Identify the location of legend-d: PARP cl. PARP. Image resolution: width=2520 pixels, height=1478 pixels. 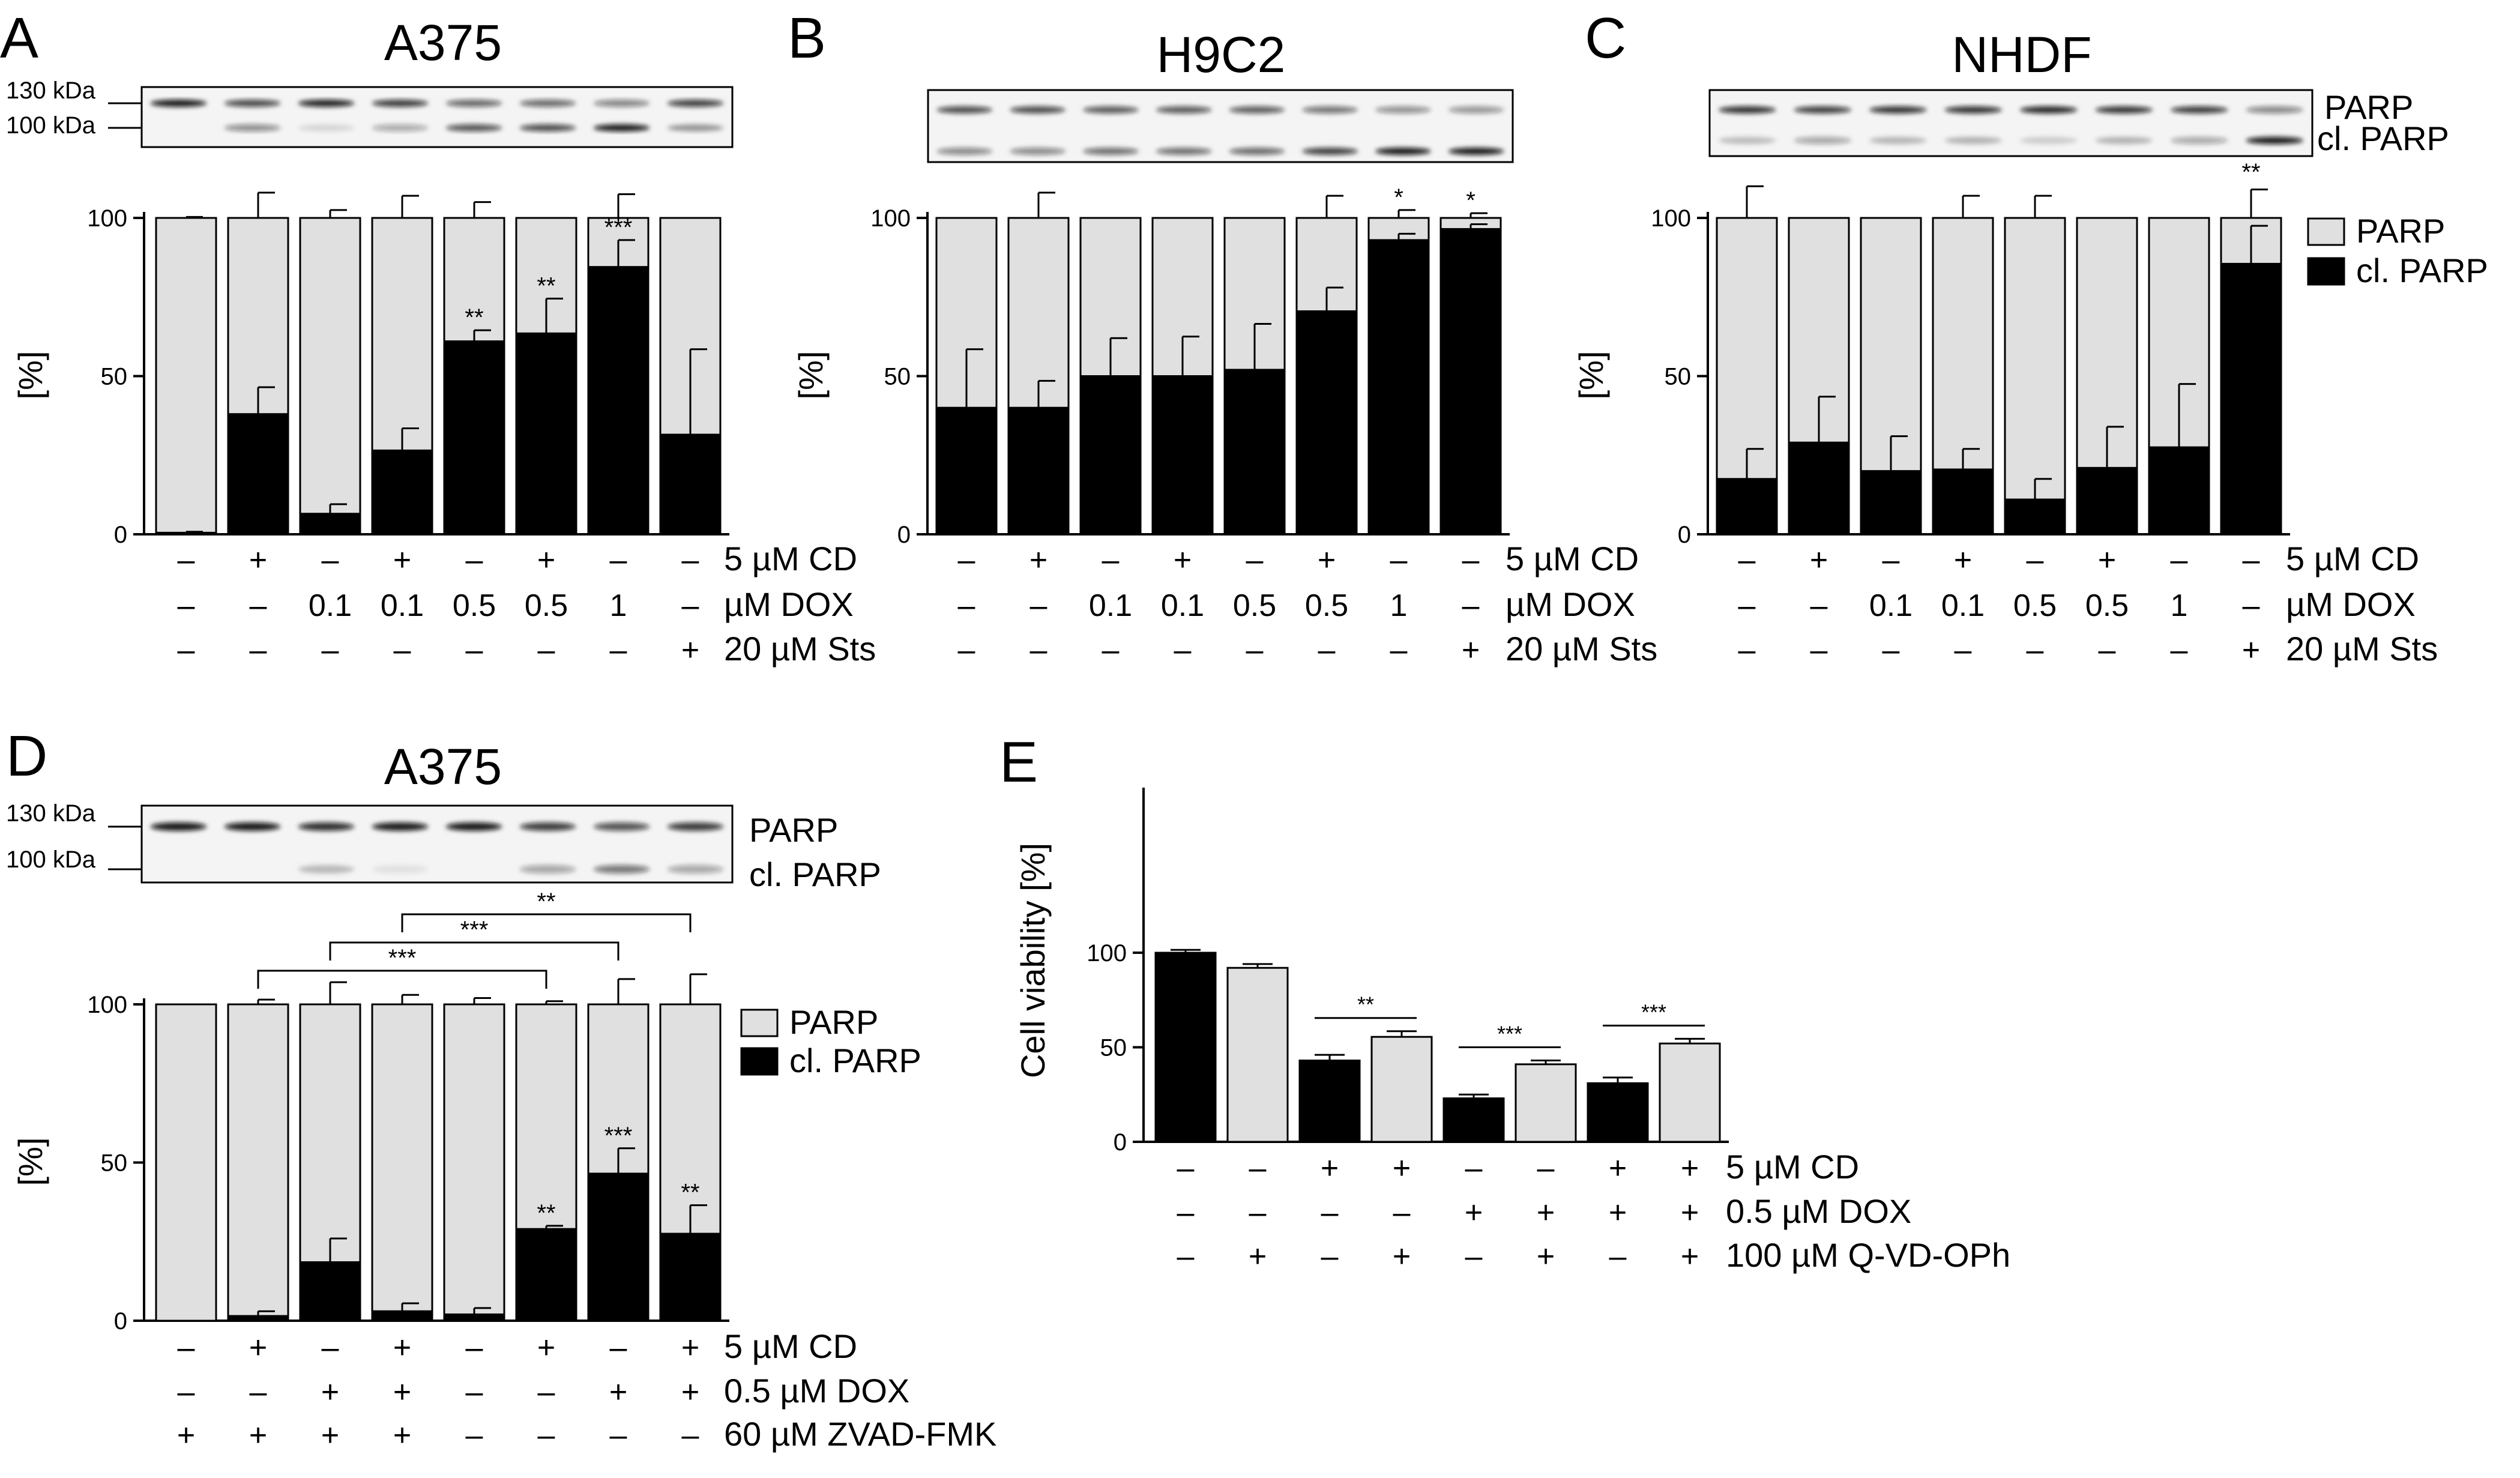
(831, 1041).